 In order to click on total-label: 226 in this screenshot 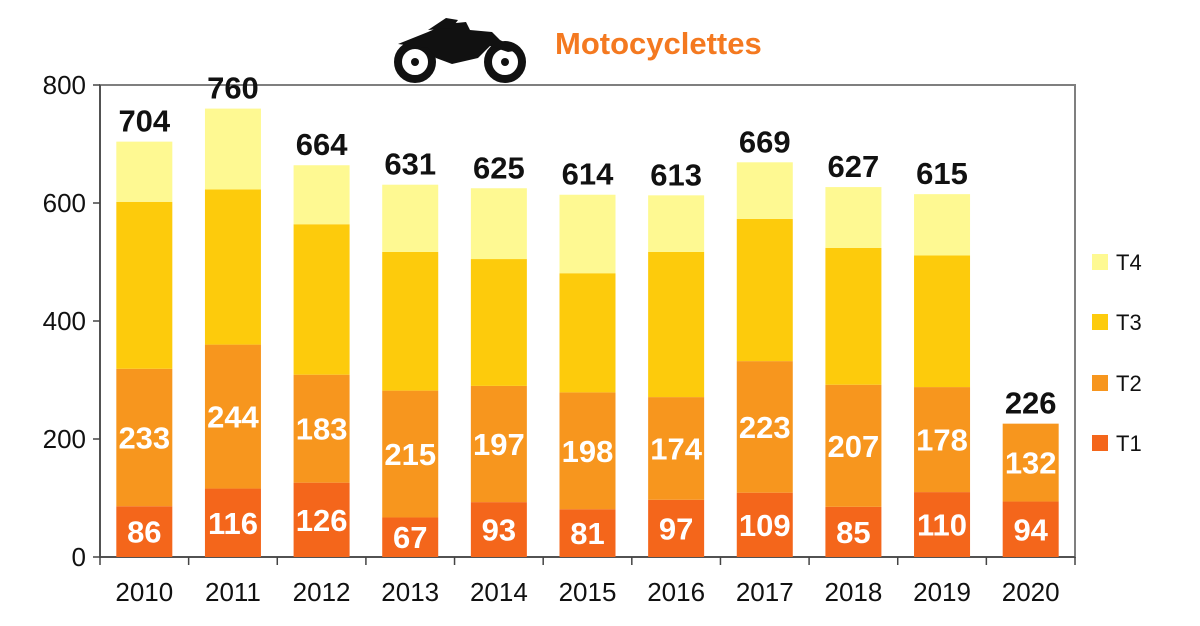, I will do `click(1031, 403)`.